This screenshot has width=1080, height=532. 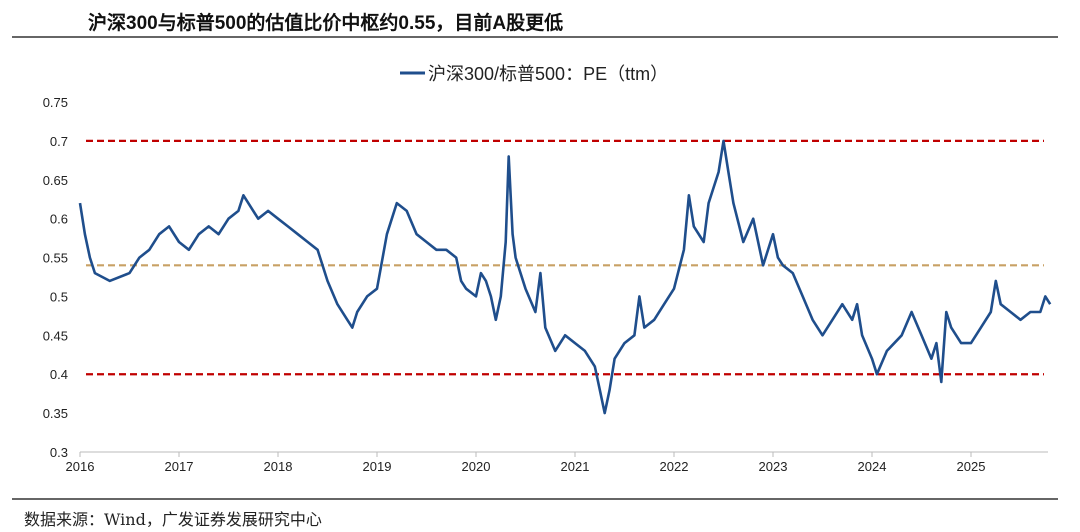 I want to click on source-note: 数据来源：Wind，广发证券发展研究中心, so click(x=173, y=519).